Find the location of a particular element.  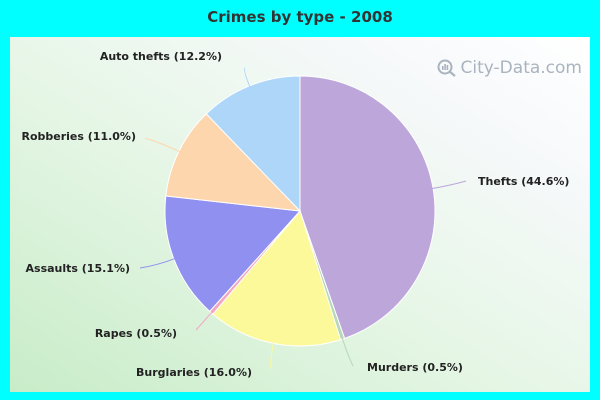

magnifier-icon is located at coordinates (446, 68).